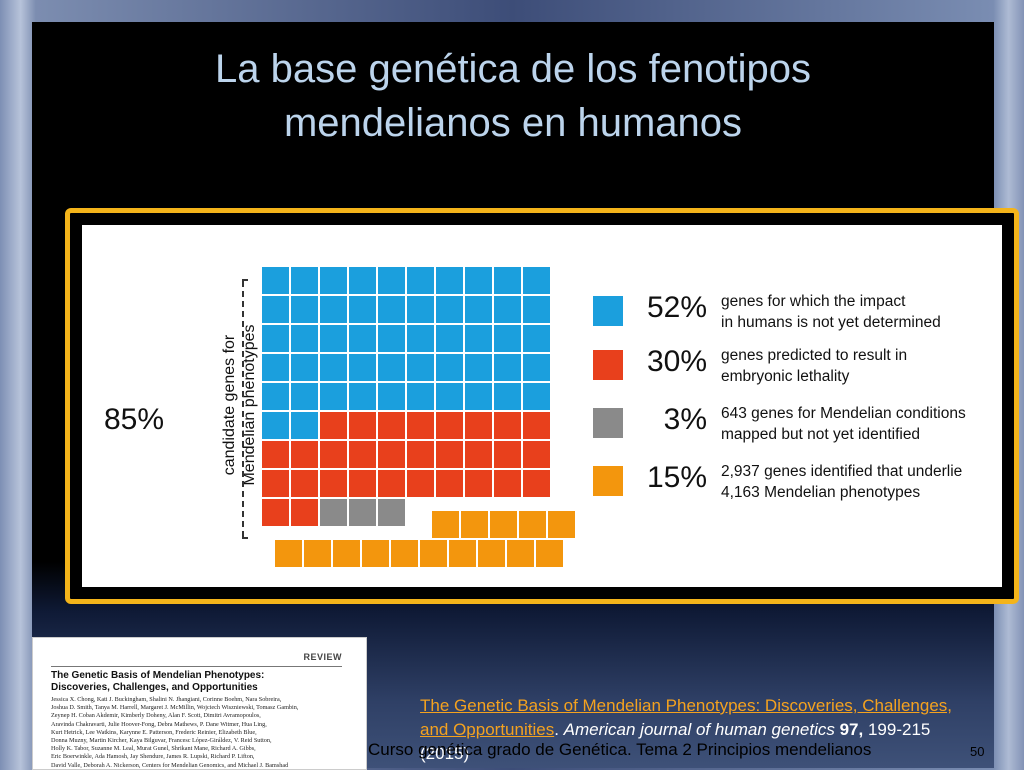 Image resolution: width=1024 pixels, height=770 pixels. What do you see at coordinates (196, 666) in the screenshot?
I see `divider` at bounding box center [196, 666].